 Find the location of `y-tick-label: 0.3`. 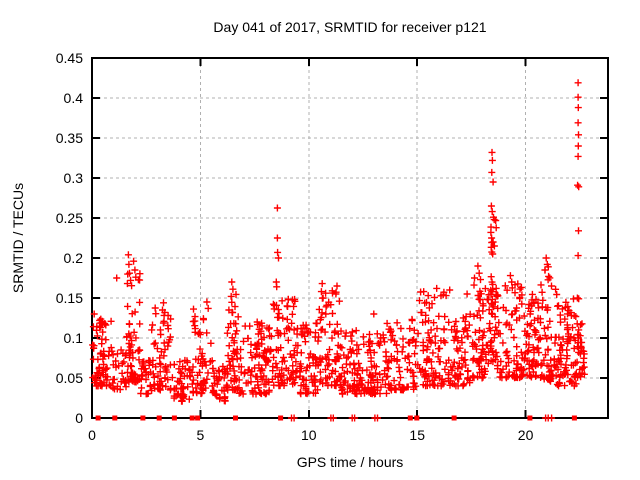

y-tick-label: 0.3 is located at coordinates (74, 178).